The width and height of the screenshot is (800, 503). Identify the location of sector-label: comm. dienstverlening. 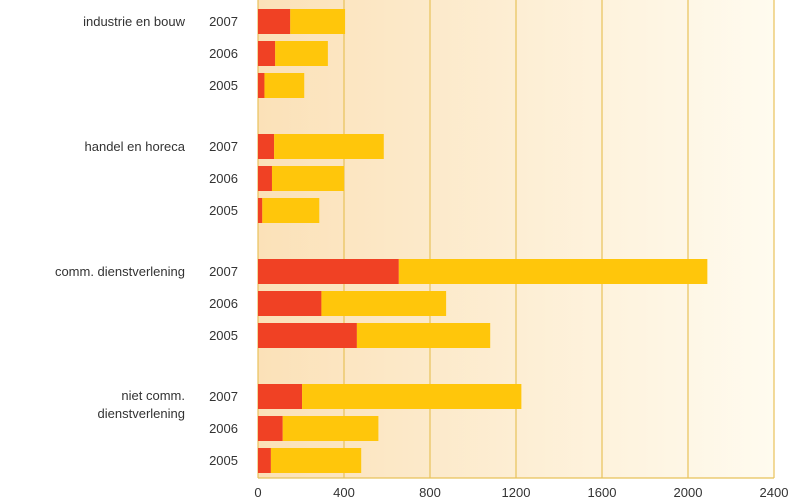
(119, 271).